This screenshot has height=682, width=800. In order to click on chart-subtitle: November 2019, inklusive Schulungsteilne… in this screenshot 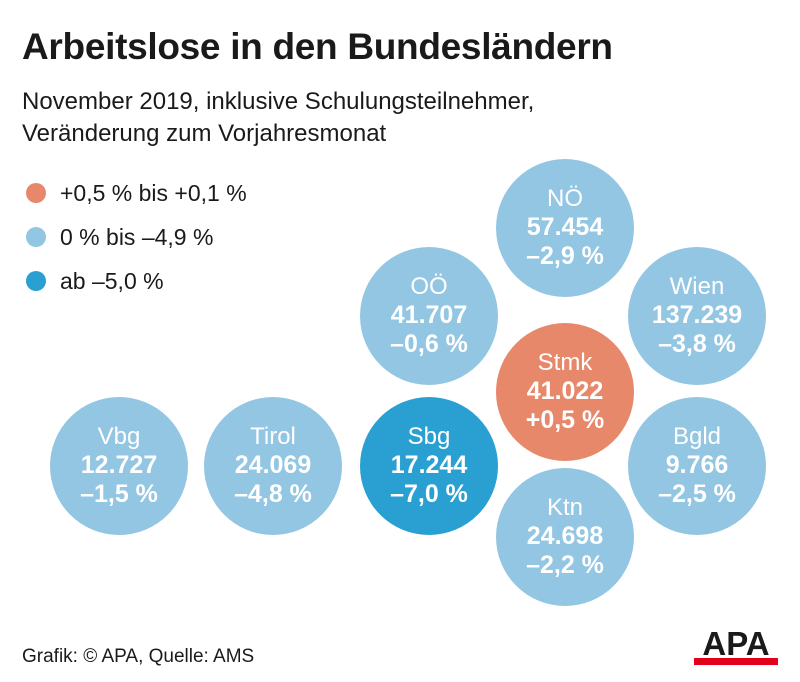, I will do `click(278, 118)`.